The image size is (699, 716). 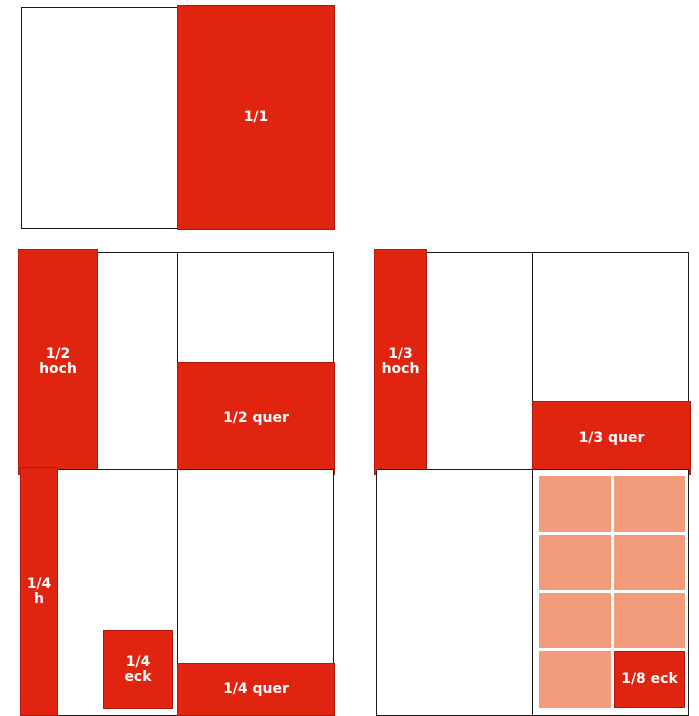 I want to click on ad-format-half-vertical: 1/2 hoch, so click(x=58, y=362).